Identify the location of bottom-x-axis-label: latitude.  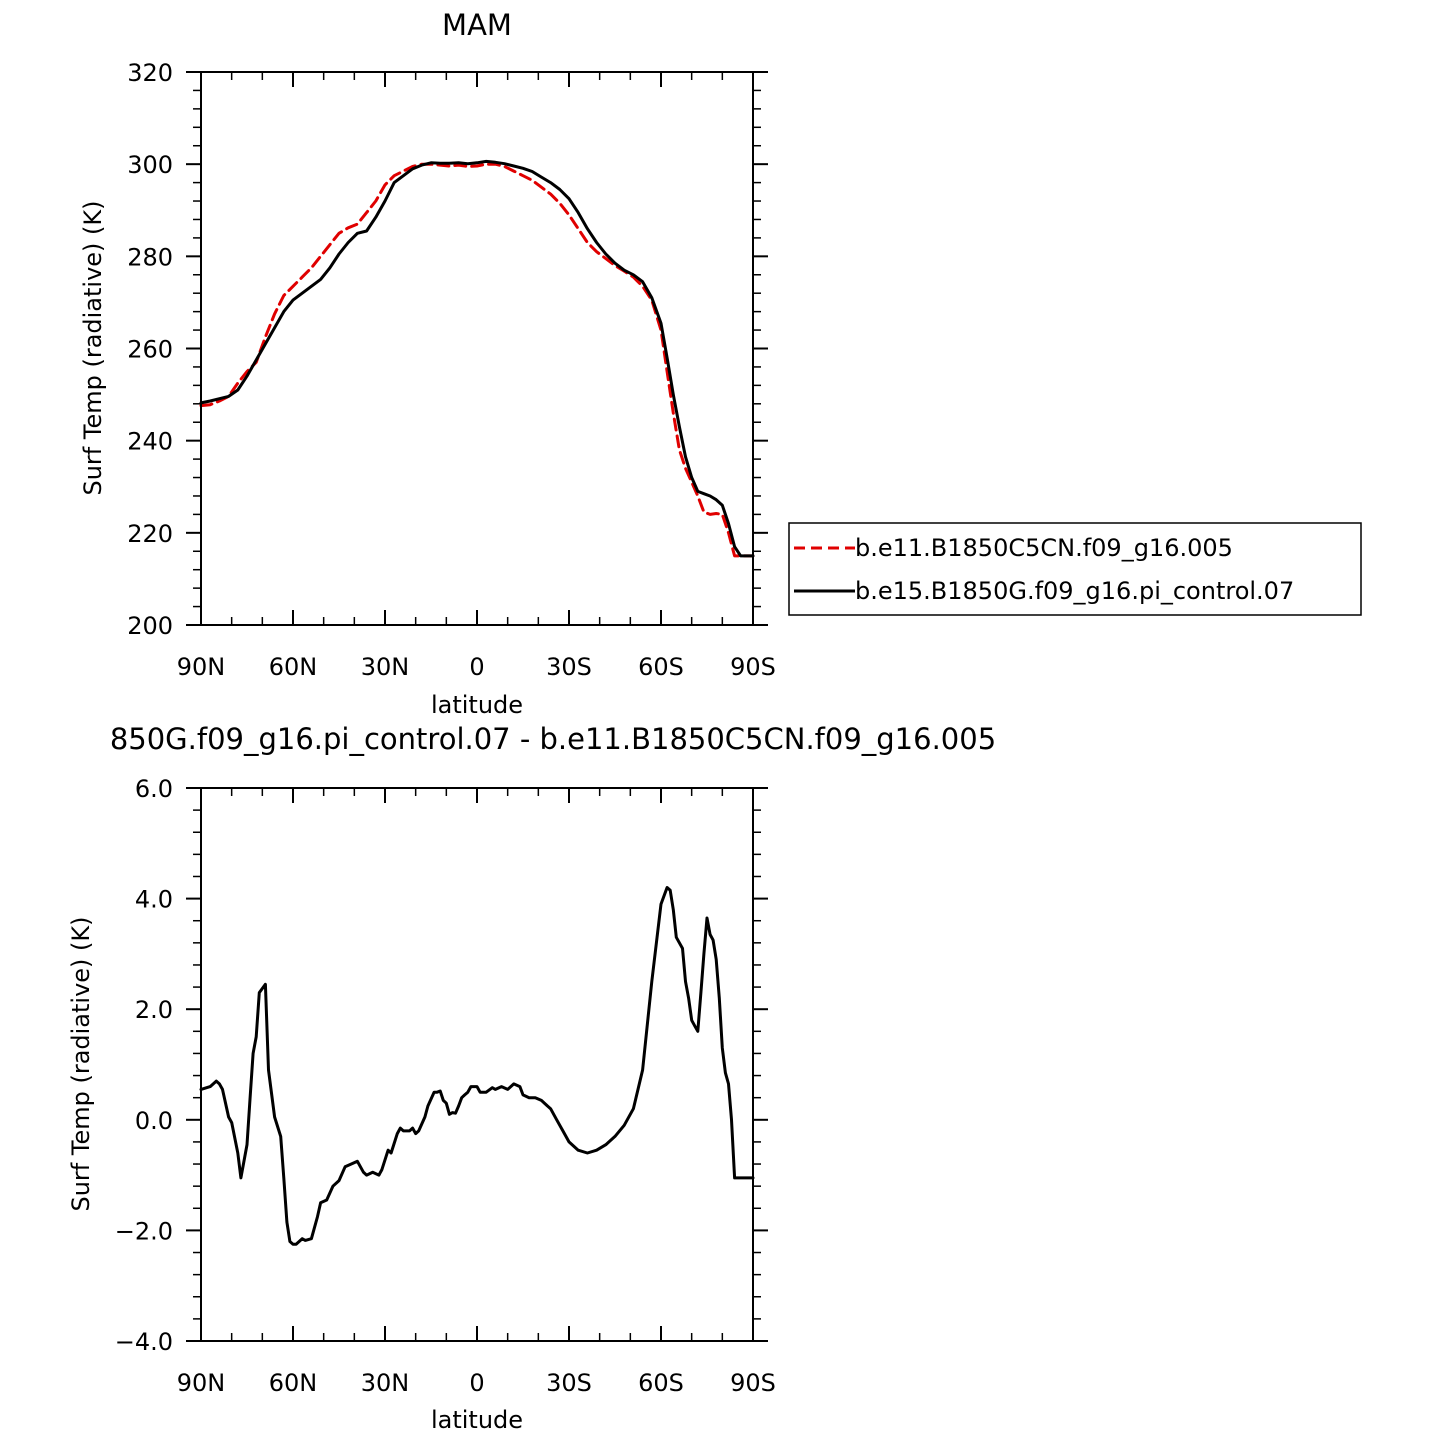
(477, 1420).